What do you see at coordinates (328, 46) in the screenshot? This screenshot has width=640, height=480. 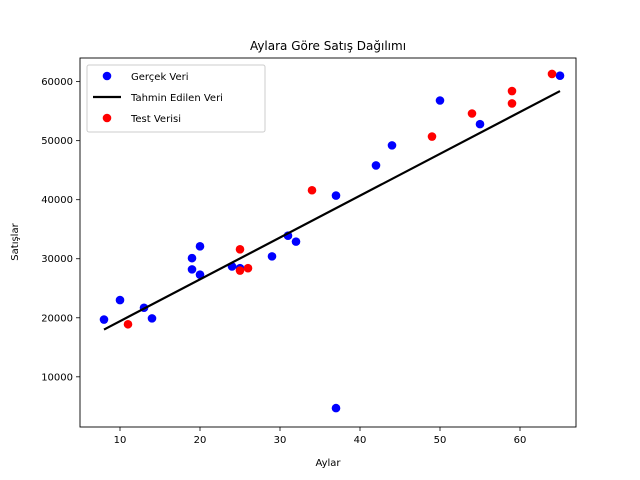 I see `chart-title: Aylara Göre Satış Dağılımı` at bounding box center [328, 46].